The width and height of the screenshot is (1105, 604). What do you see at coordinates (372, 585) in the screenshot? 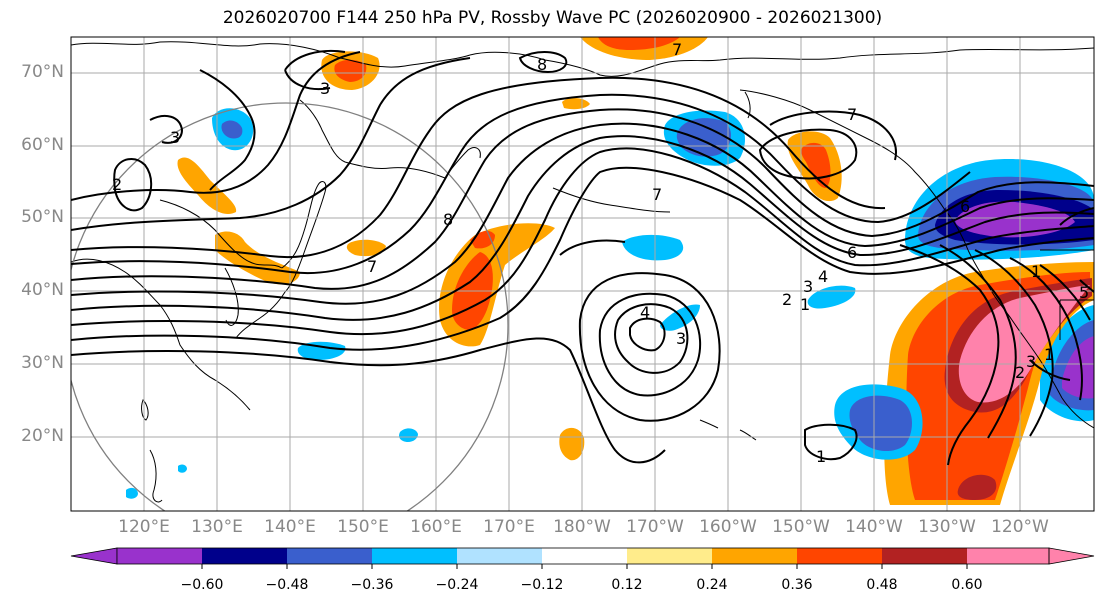
I see `colorbar-tick-label: −0.36` at bounding box center [372, 585].